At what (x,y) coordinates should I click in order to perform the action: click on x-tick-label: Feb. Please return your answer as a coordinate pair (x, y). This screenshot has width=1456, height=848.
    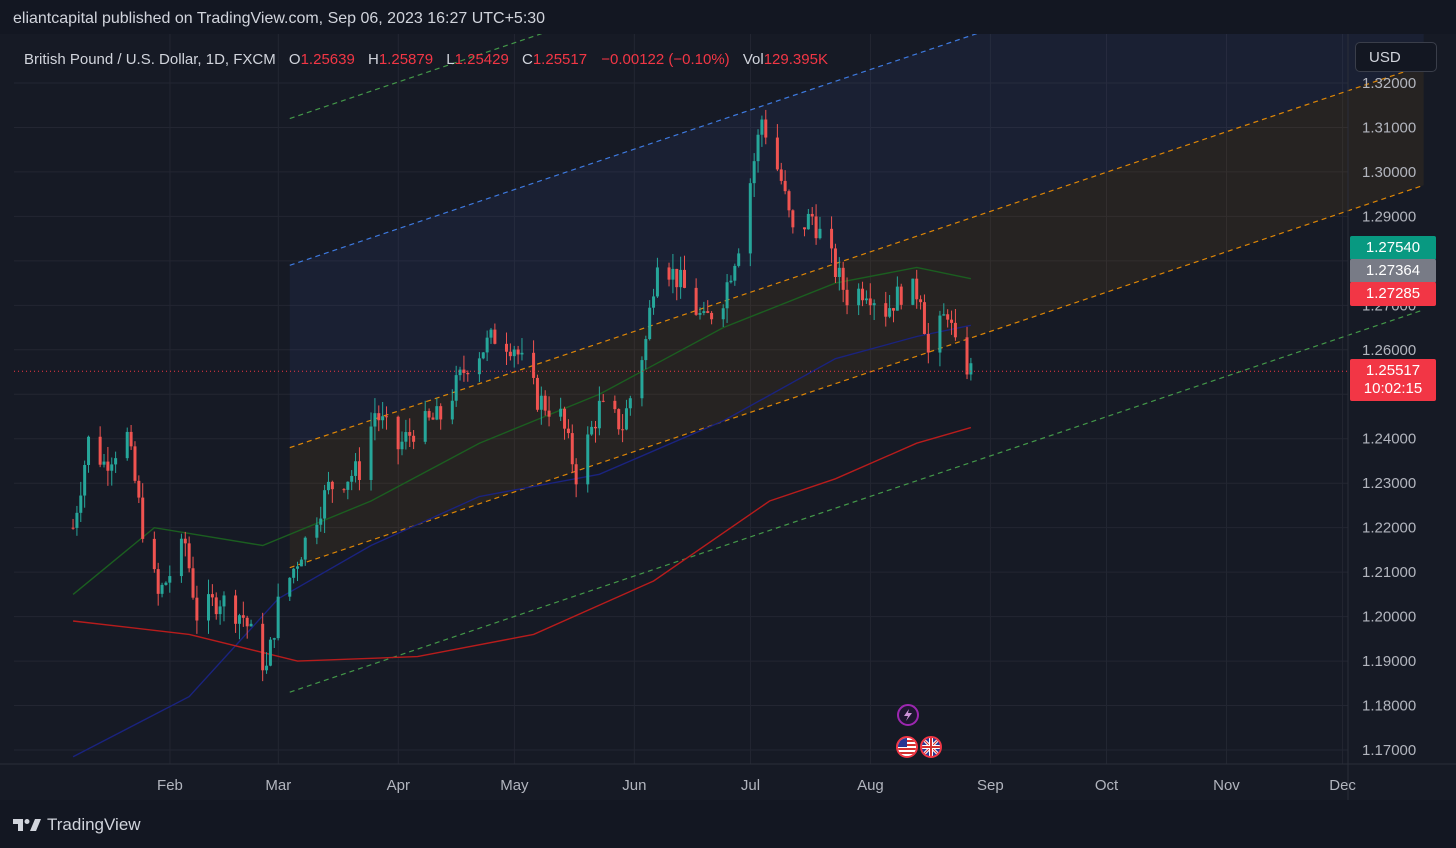
    Looking at the image, I should click on (170, 785).